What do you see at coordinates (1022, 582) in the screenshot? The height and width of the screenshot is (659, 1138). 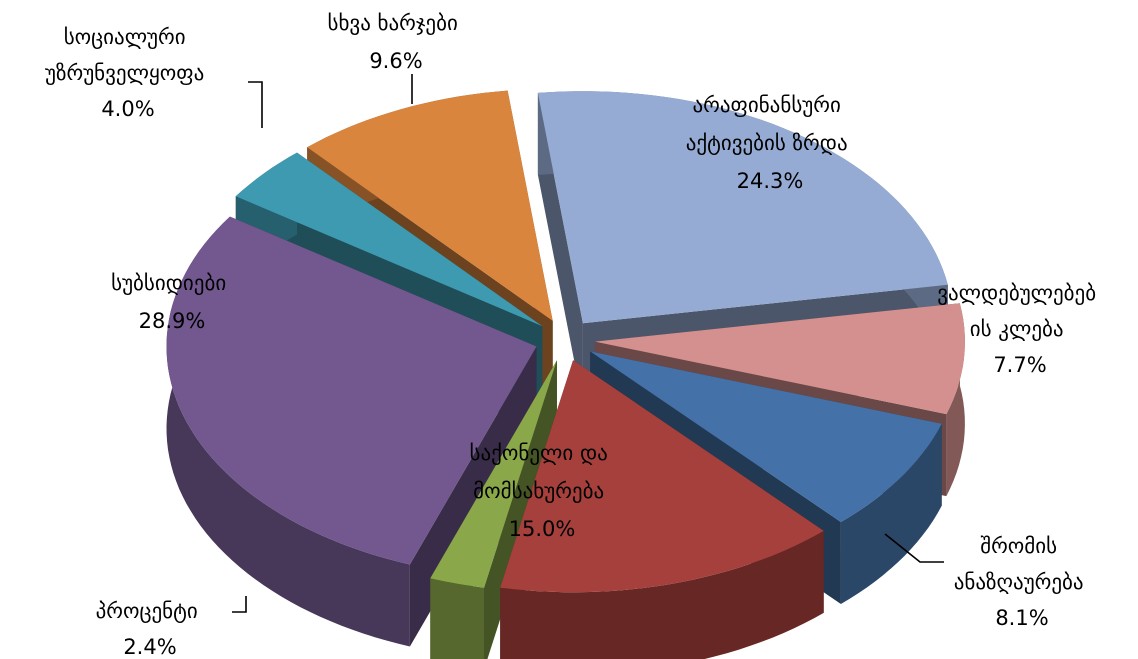 I see `slice-label-labor: შრომის ანაზღაურება 8.1%` at bounding box center [1022, 582].